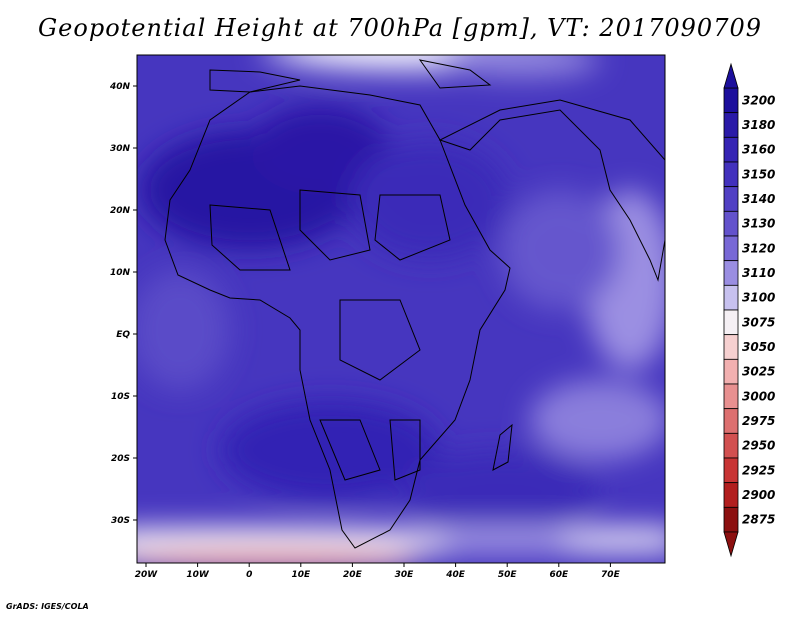 This screenshot has width=800, height=618. Describe the element at coordinates (123, 304) in the screenshot. I see `latitude-axis: 40N 30N 20N 10N EQ 10S 20S 30S` at that location.